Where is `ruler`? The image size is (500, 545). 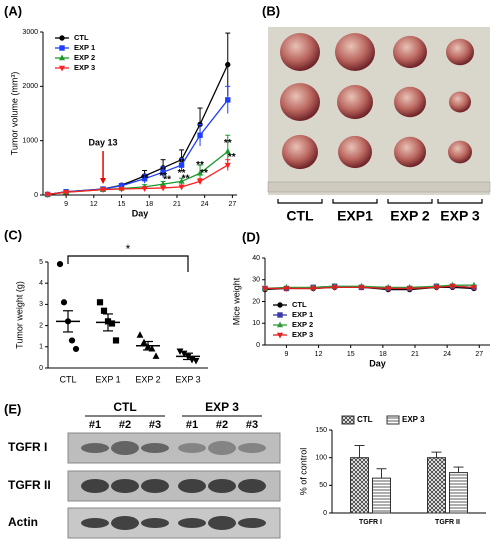
ruler is located at coordinates (379, 187).